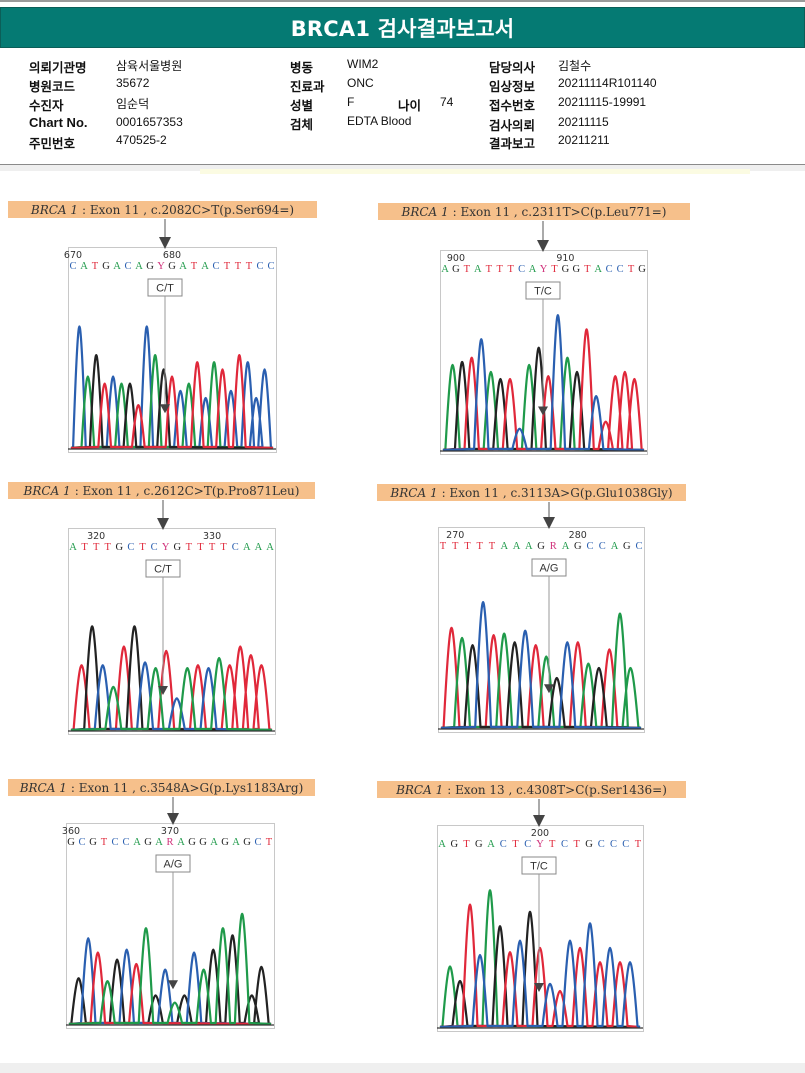 This screenshot has width=805, height=1073. I want to click on value-specimen: EDTA Blood, so click(379, 121).